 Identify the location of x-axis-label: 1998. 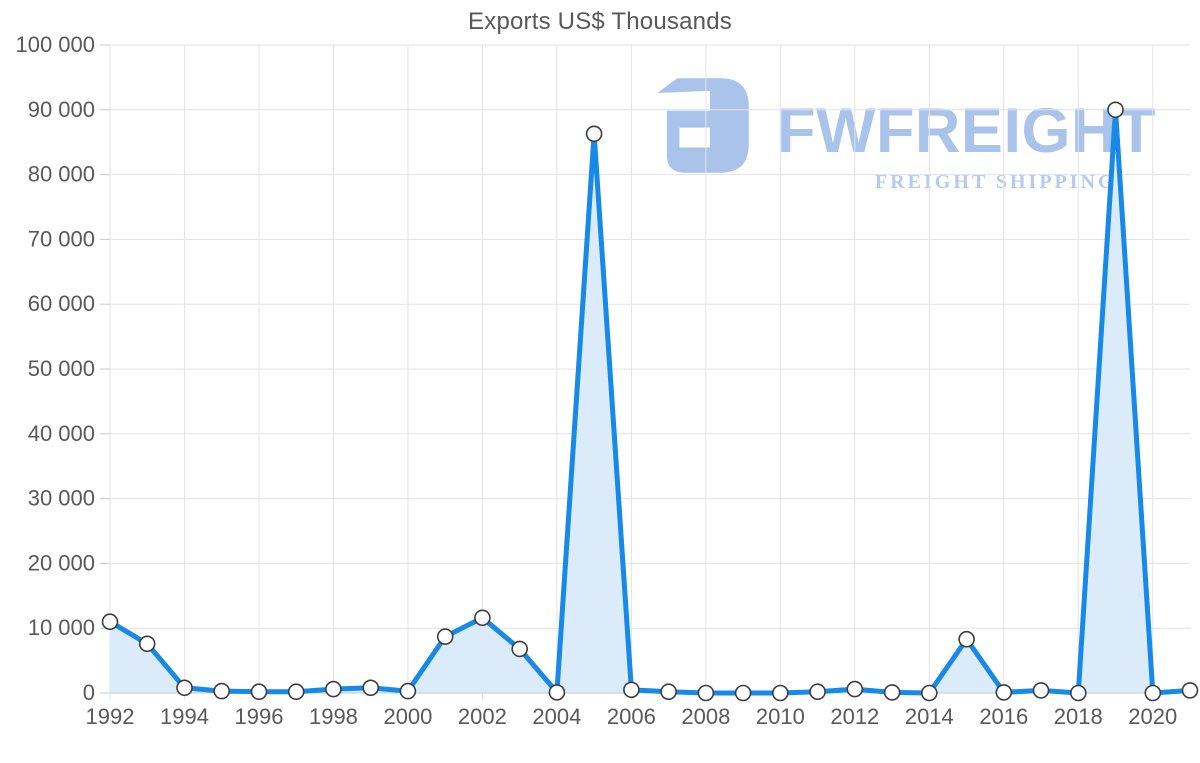
(333, 716).